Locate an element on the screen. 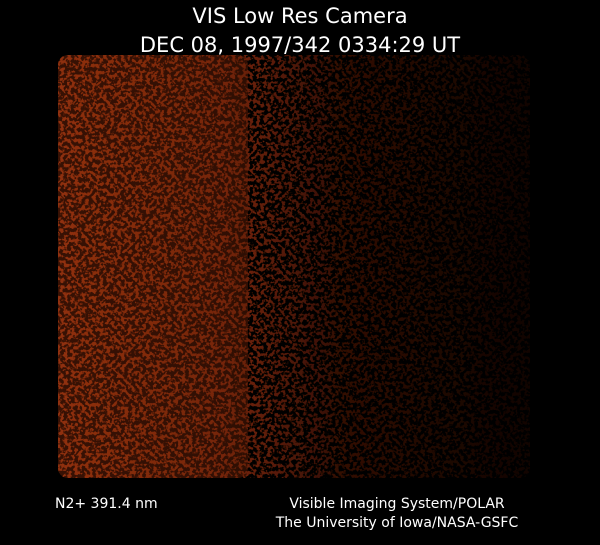 The width and height of the screenshot is (600, 545). title: VIS Low Res Camera is located at coordinates (299, 16).